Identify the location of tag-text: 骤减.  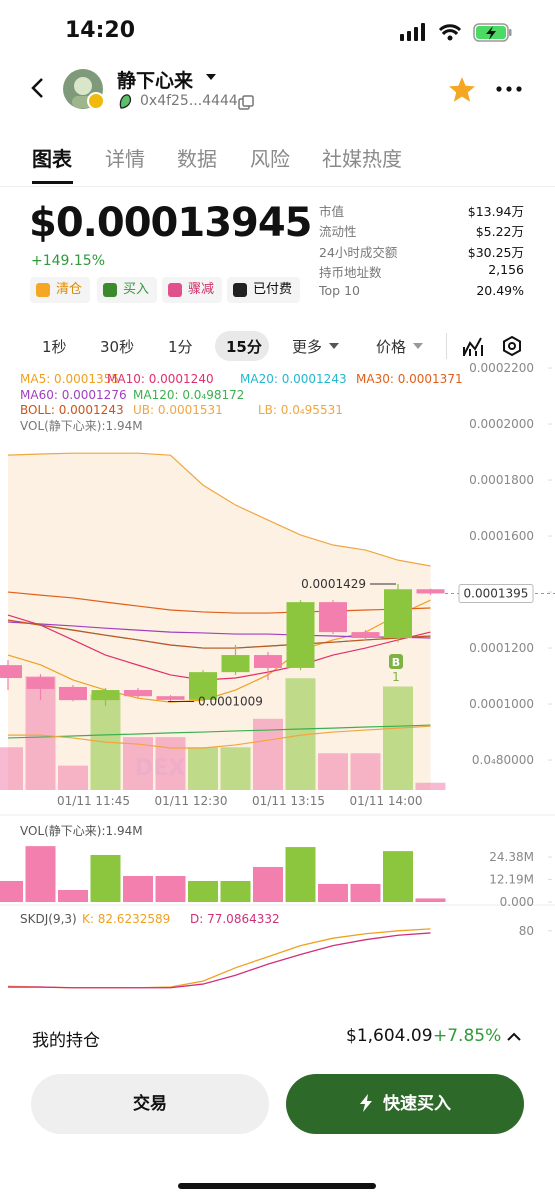
(201, 289).